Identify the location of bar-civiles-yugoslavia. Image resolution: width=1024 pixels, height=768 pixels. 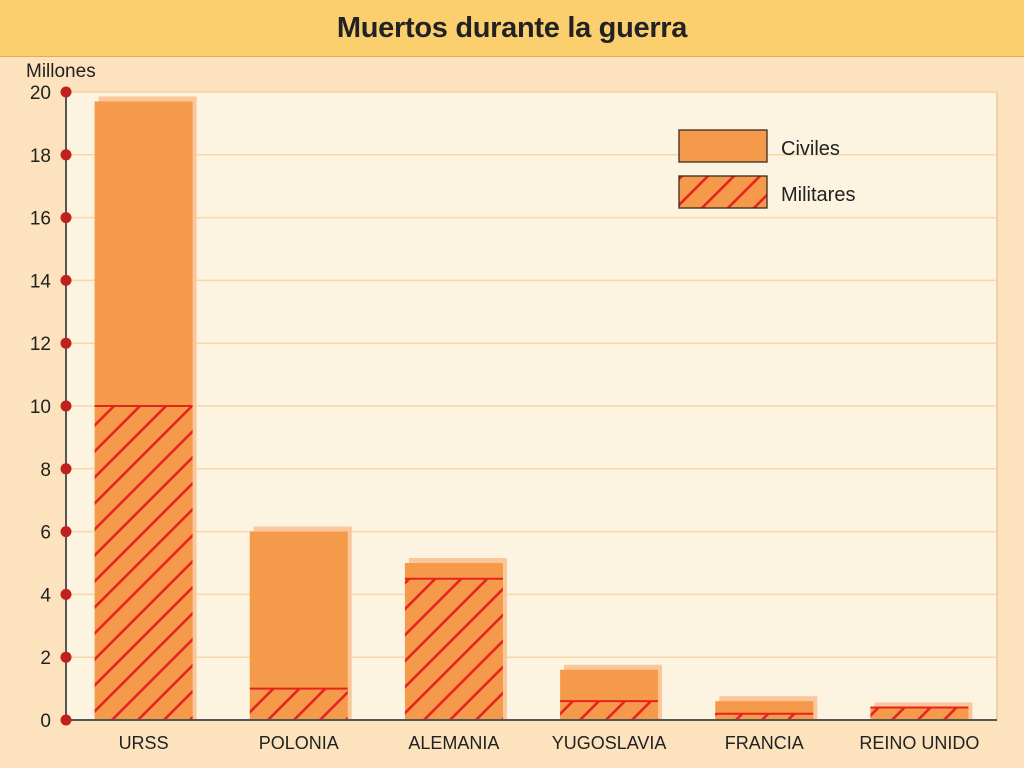
(609, 685).